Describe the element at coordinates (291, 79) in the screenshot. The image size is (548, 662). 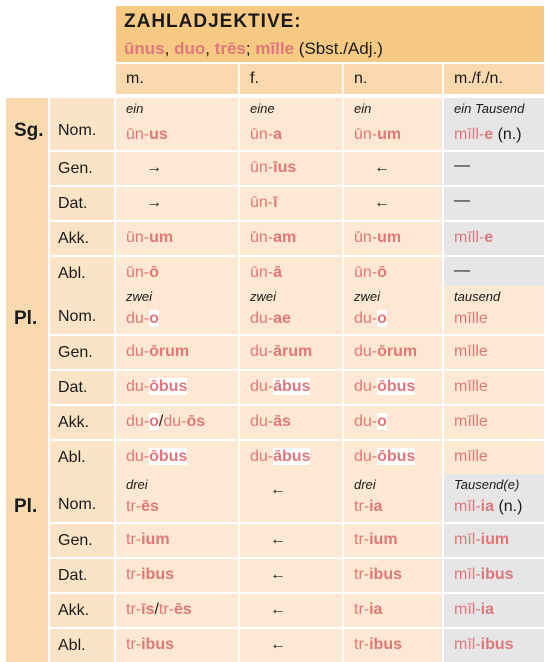
I see `column-header-2: f.` at that location.